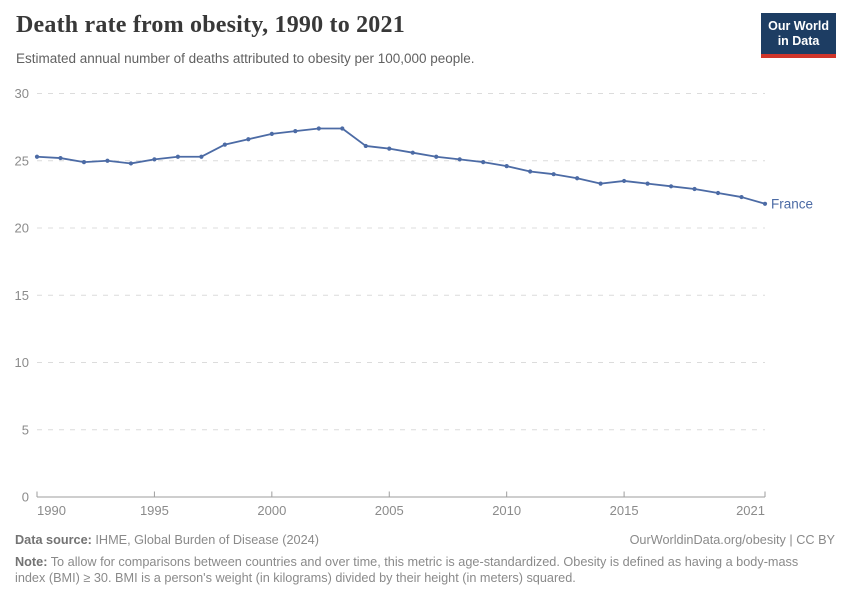 The width and height of the screenshot is (850, 600). Describe the element at coordinates (506, 510) in the screenshot. I see `x-tick-label: 2010` at that location.